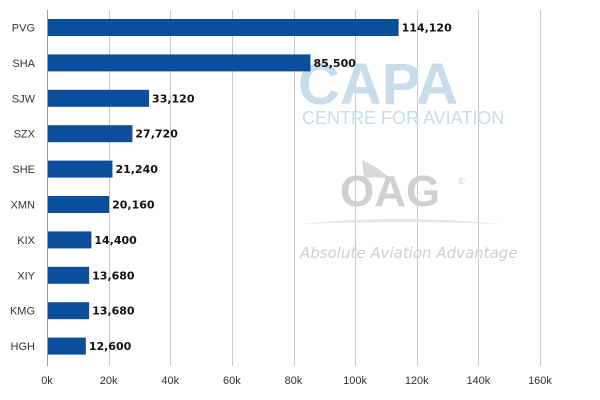 This screenshot has width=600, height=400. What do you see at coordinates (22, 312) in the screenshot?
I see `category-label: KMG` at bounding box center [22, 312].